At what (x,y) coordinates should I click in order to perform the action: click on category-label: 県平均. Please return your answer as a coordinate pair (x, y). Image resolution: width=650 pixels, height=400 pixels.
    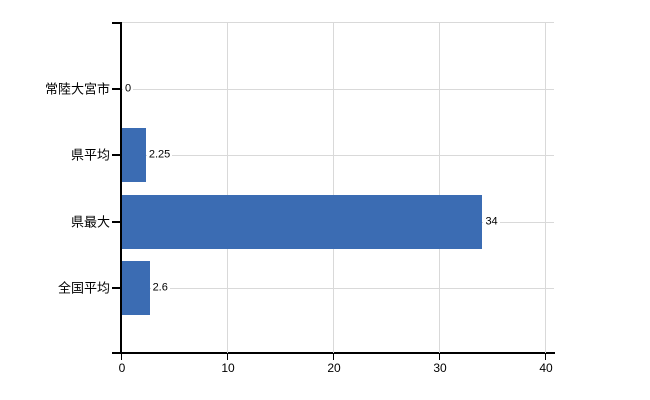
    Looking at the image, I should click on (90, 155).